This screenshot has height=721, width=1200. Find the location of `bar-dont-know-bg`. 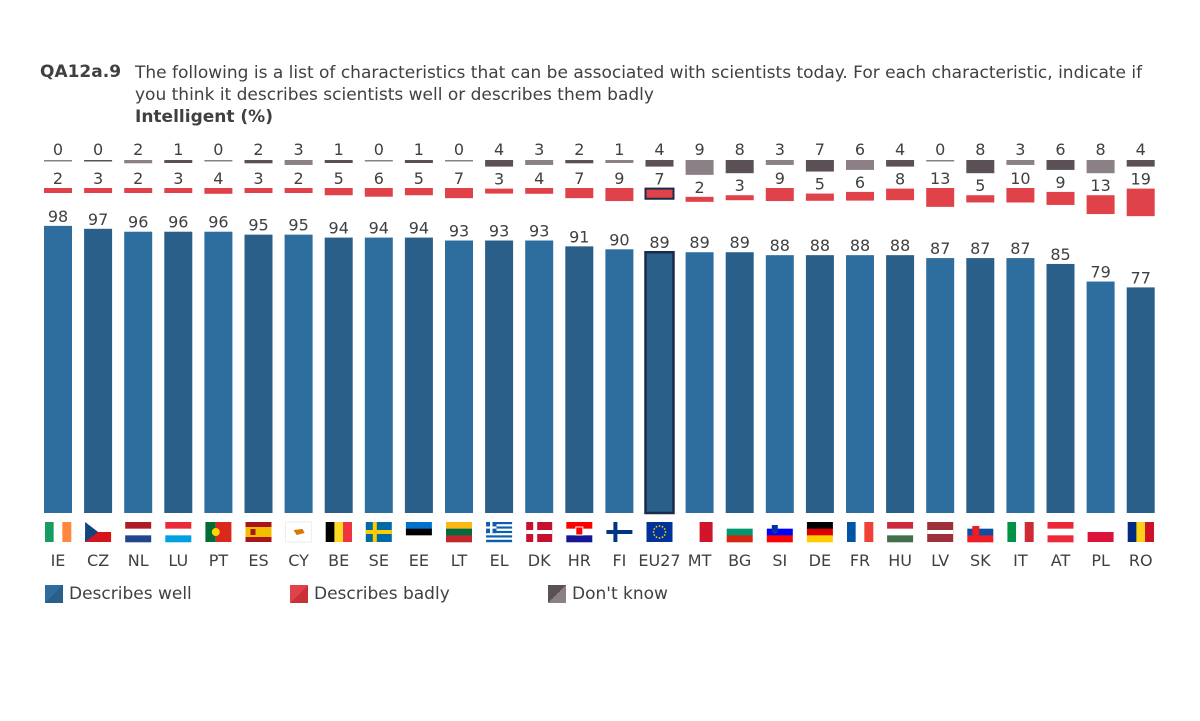

bar-dont-know-bg is located at coordinates (739, 167).